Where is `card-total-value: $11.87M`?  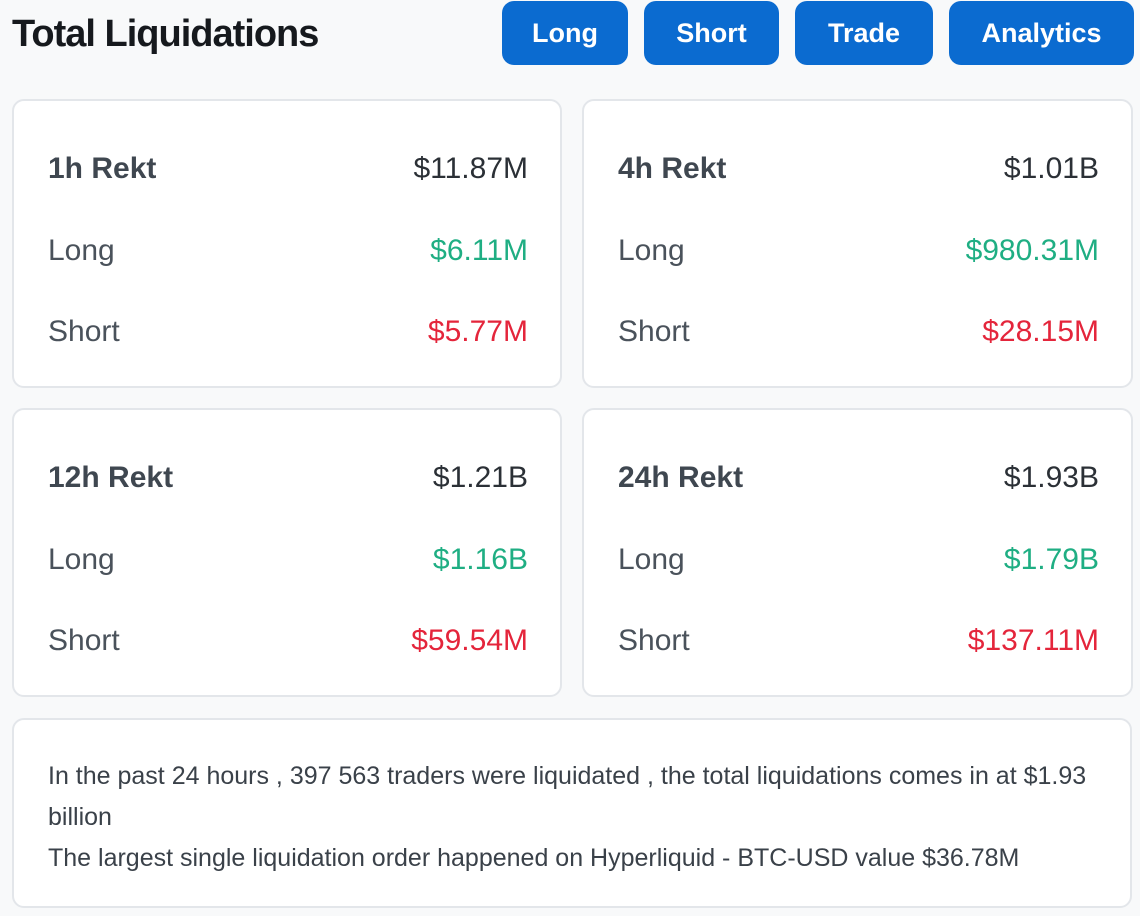 card-total-value: $11.87M is located at coordinates (470, 168).